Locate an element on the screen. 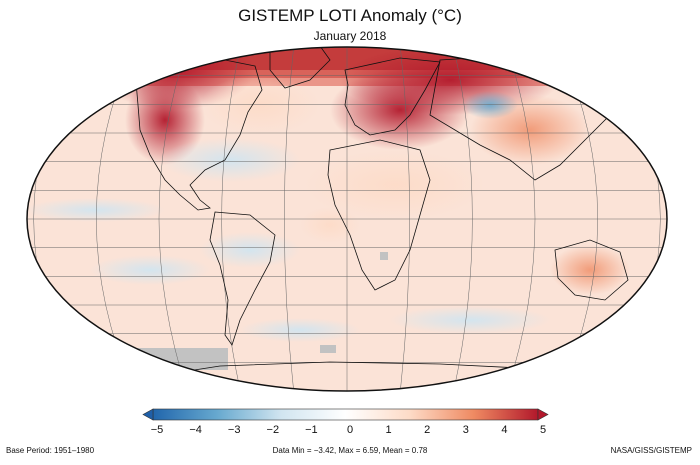 The image size is (700, 465). colorbar-tick-label: −5 is located at coordinates (157, 430).